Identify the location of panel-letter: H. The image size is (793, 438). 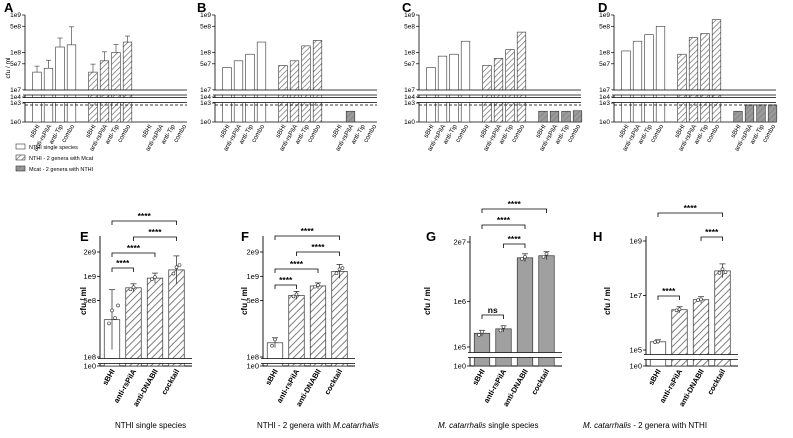
(597, 236).